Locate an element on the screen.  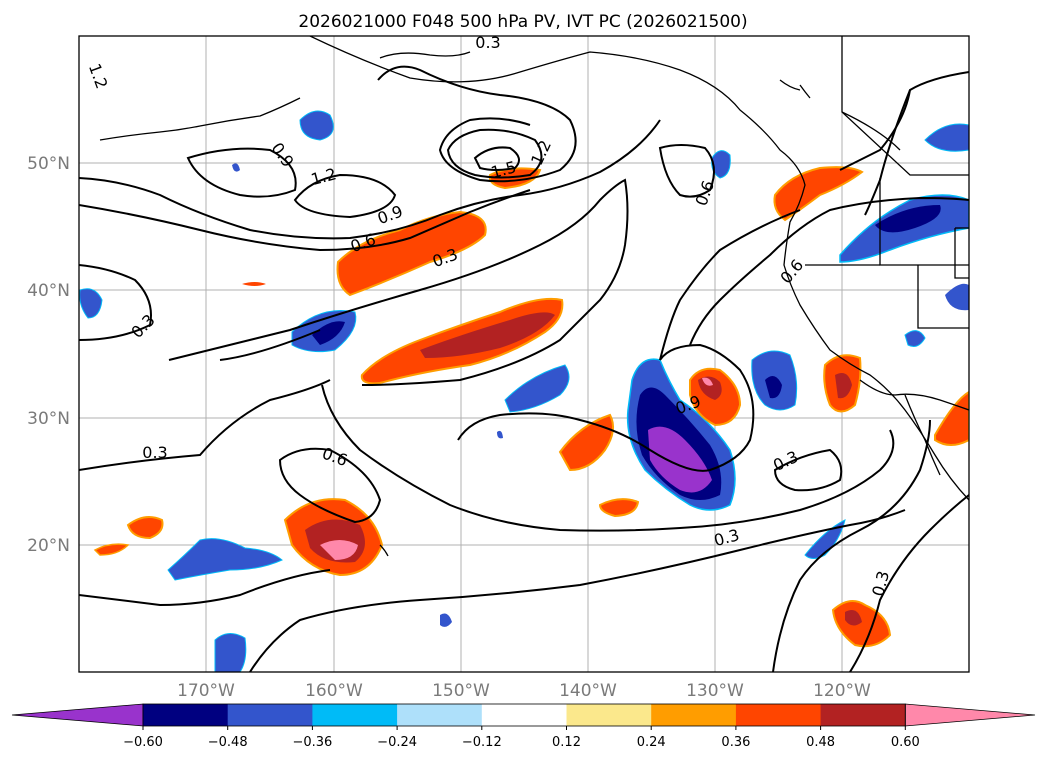
colorbar-extend-min is located at coordinates (77, 715).